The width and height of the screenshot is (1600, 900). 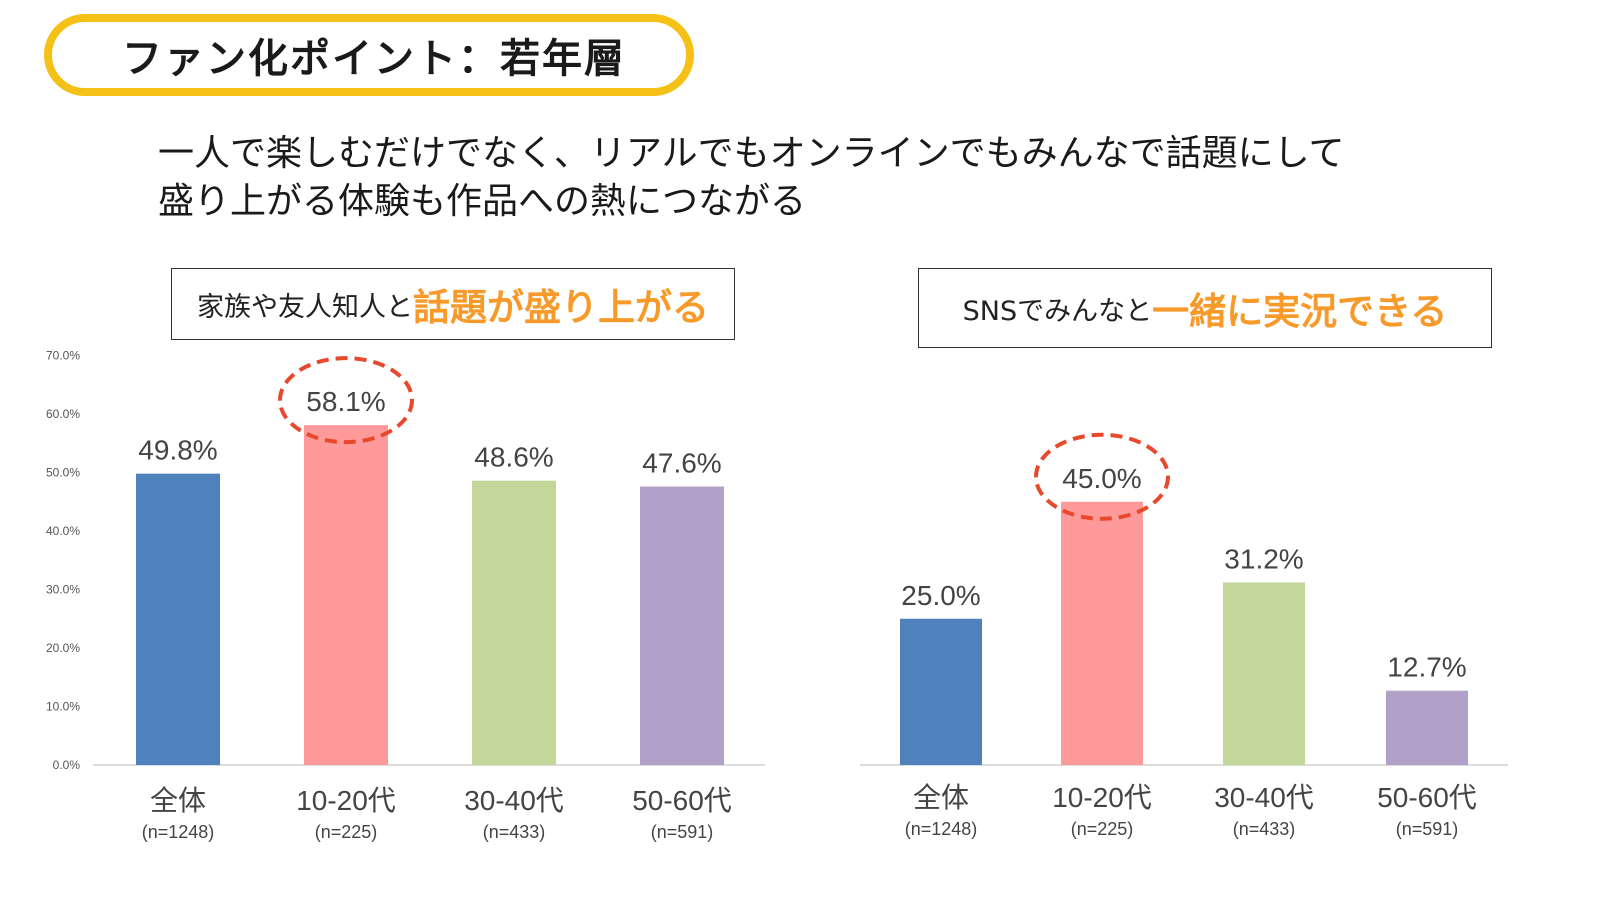 What do you see at coordinates (177, 450) in the screenshot?
I see `left-data-label-1: 49.8%` at bounding box center [177, 450].